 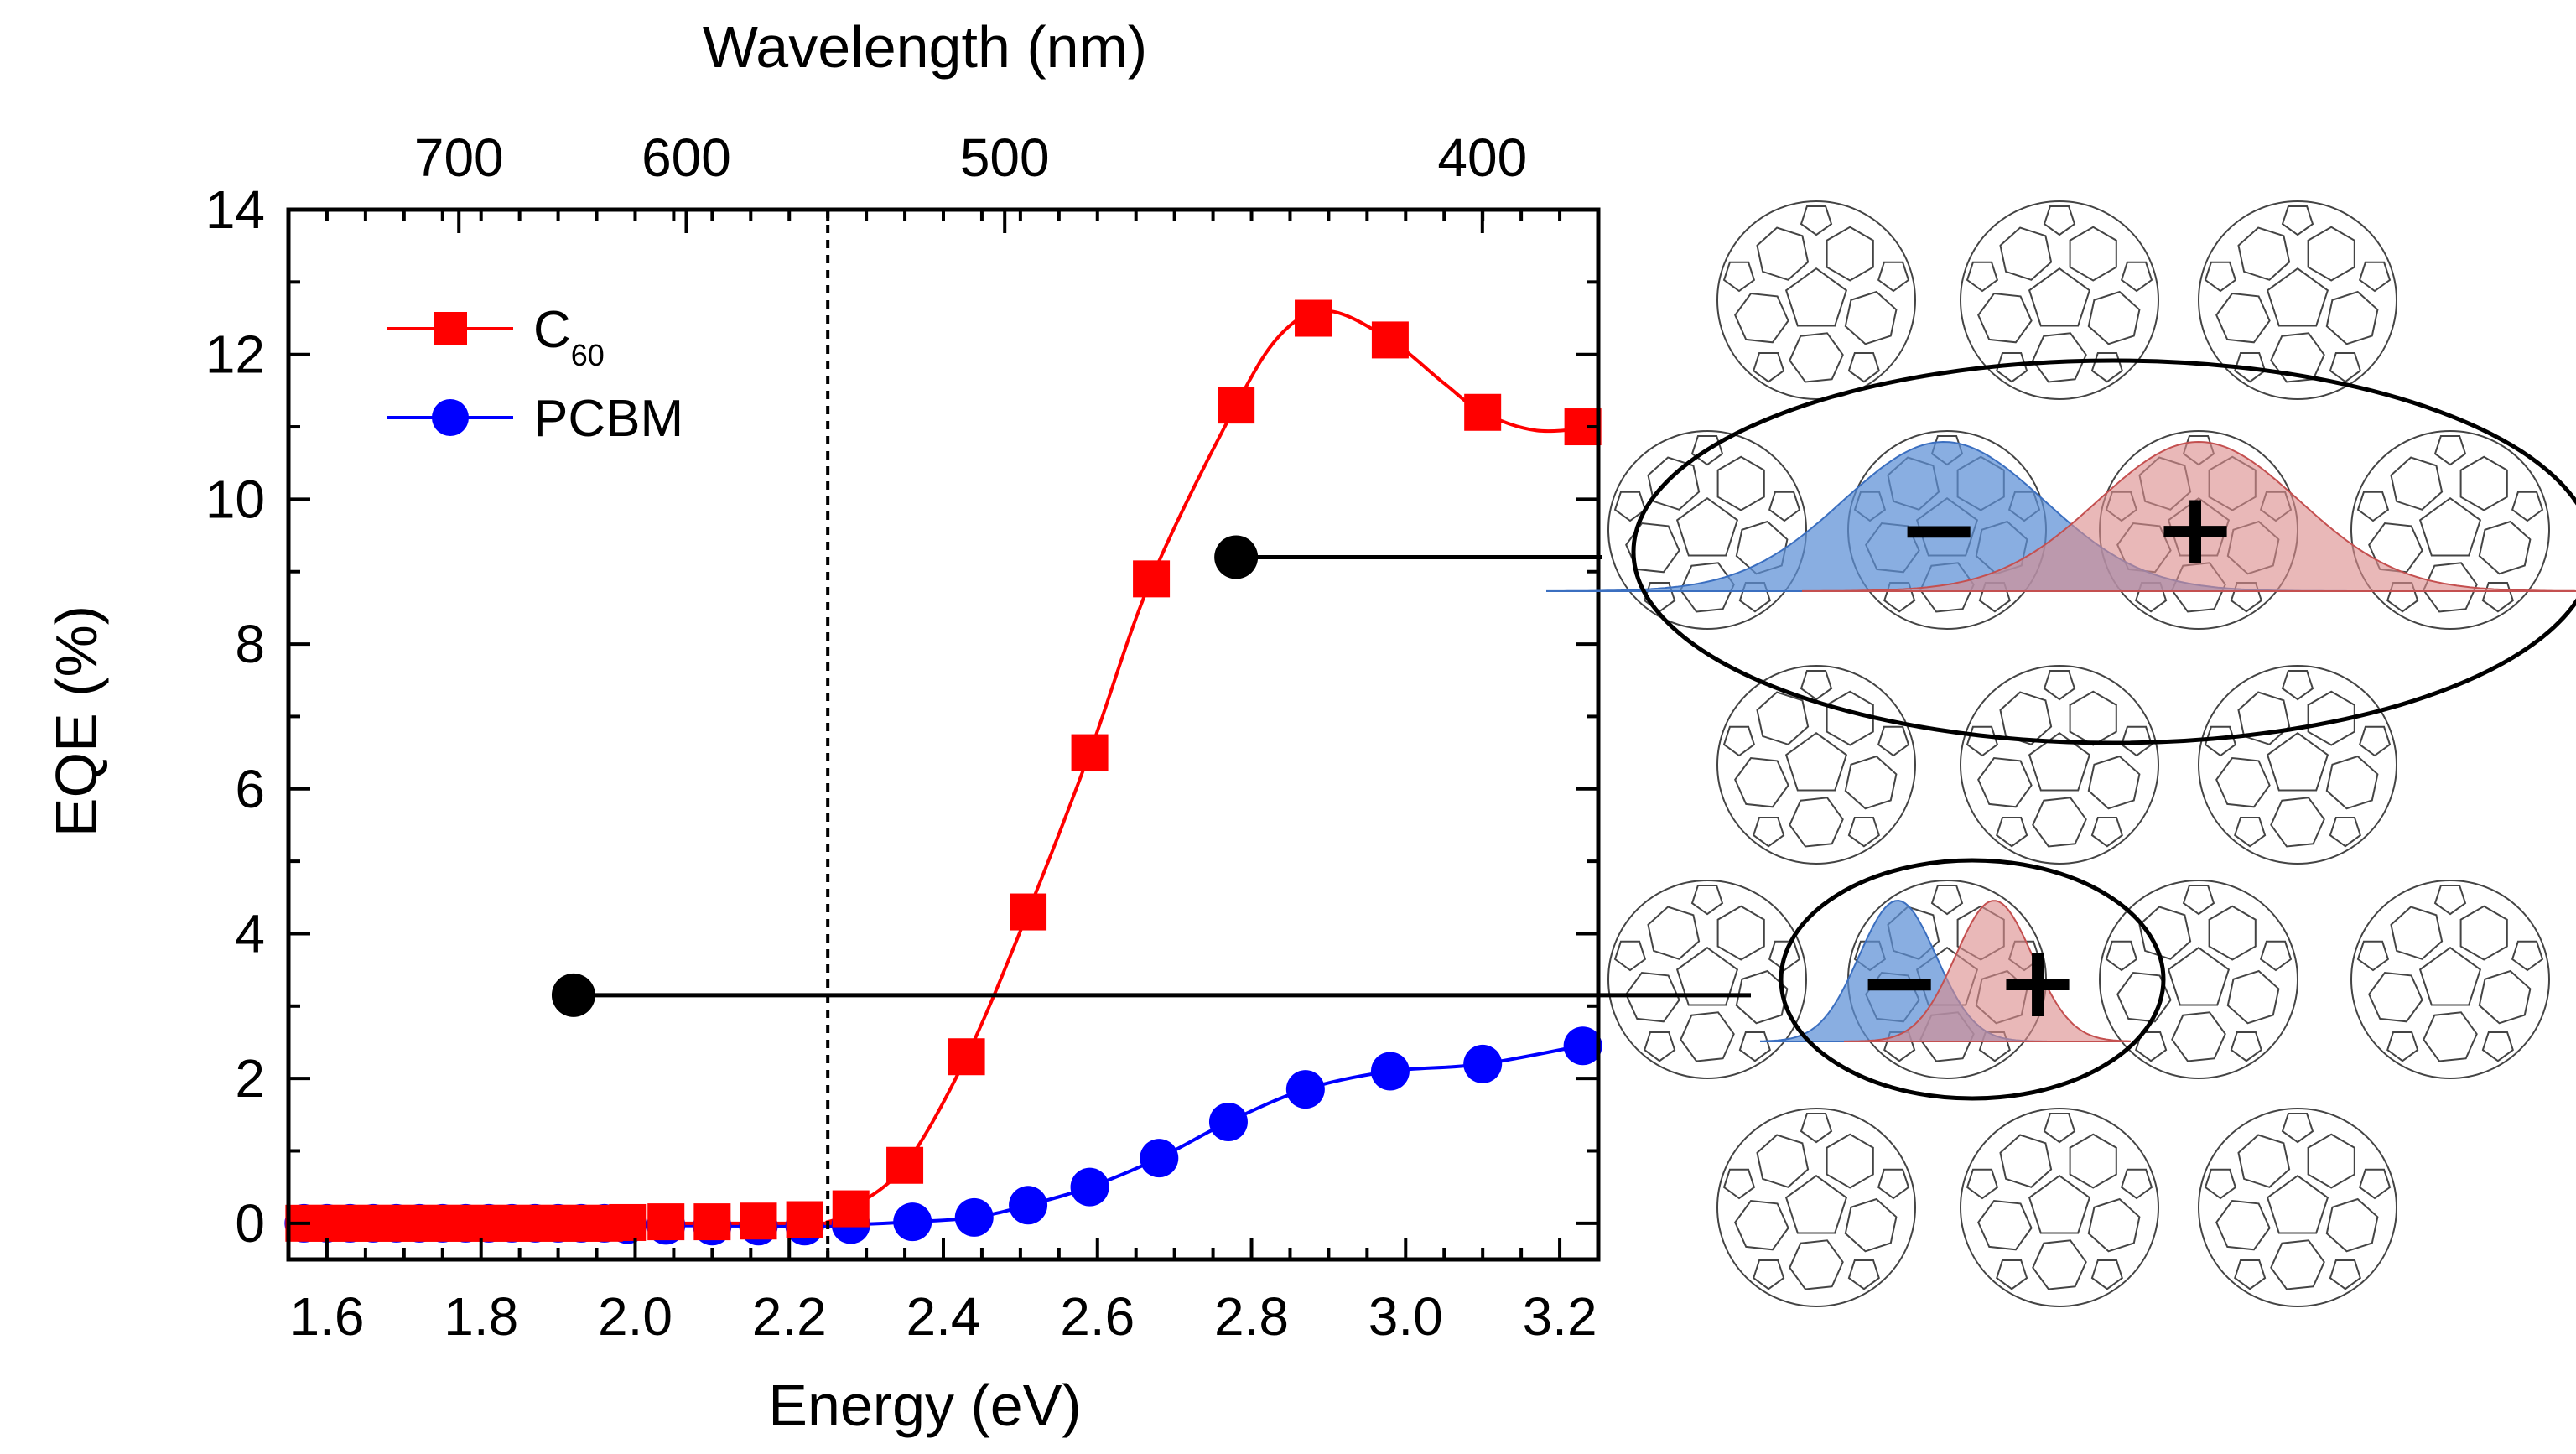 I want to click on x-tick-label: 2.8, so click(x=1251, y=1316).